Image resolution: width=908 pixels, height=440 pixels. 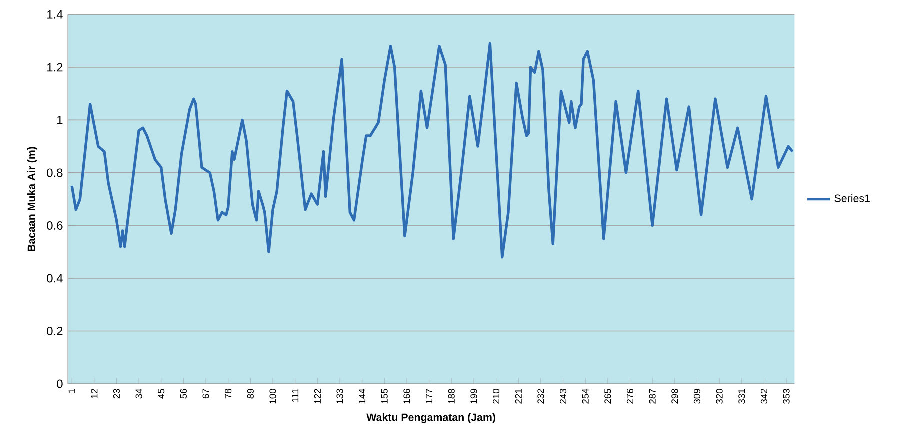 What do you see at coordinates (183, 394) in the screenshot?
I see `x-tick-label: 56` at bounding box center [183, 394].